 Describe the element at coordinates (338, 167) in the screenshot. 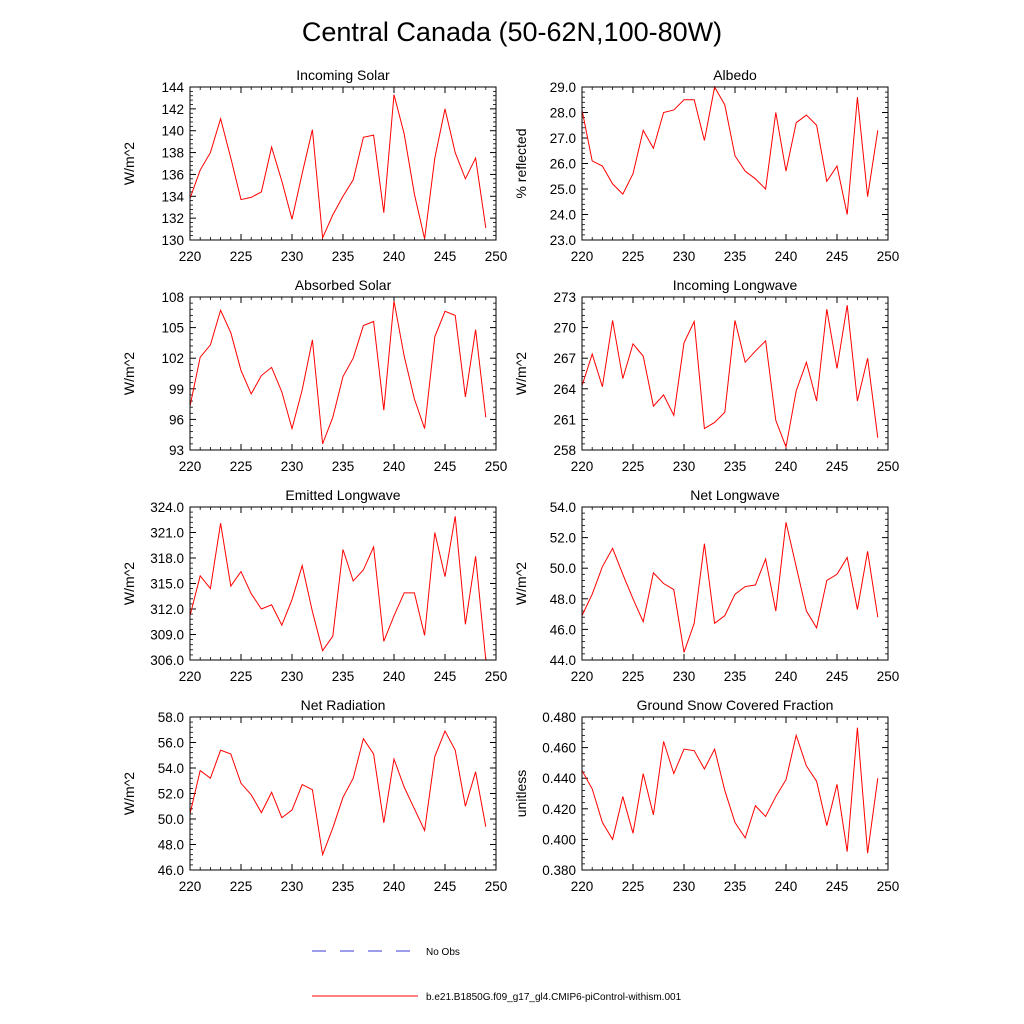

I see `panel-1-series-line` at that location.